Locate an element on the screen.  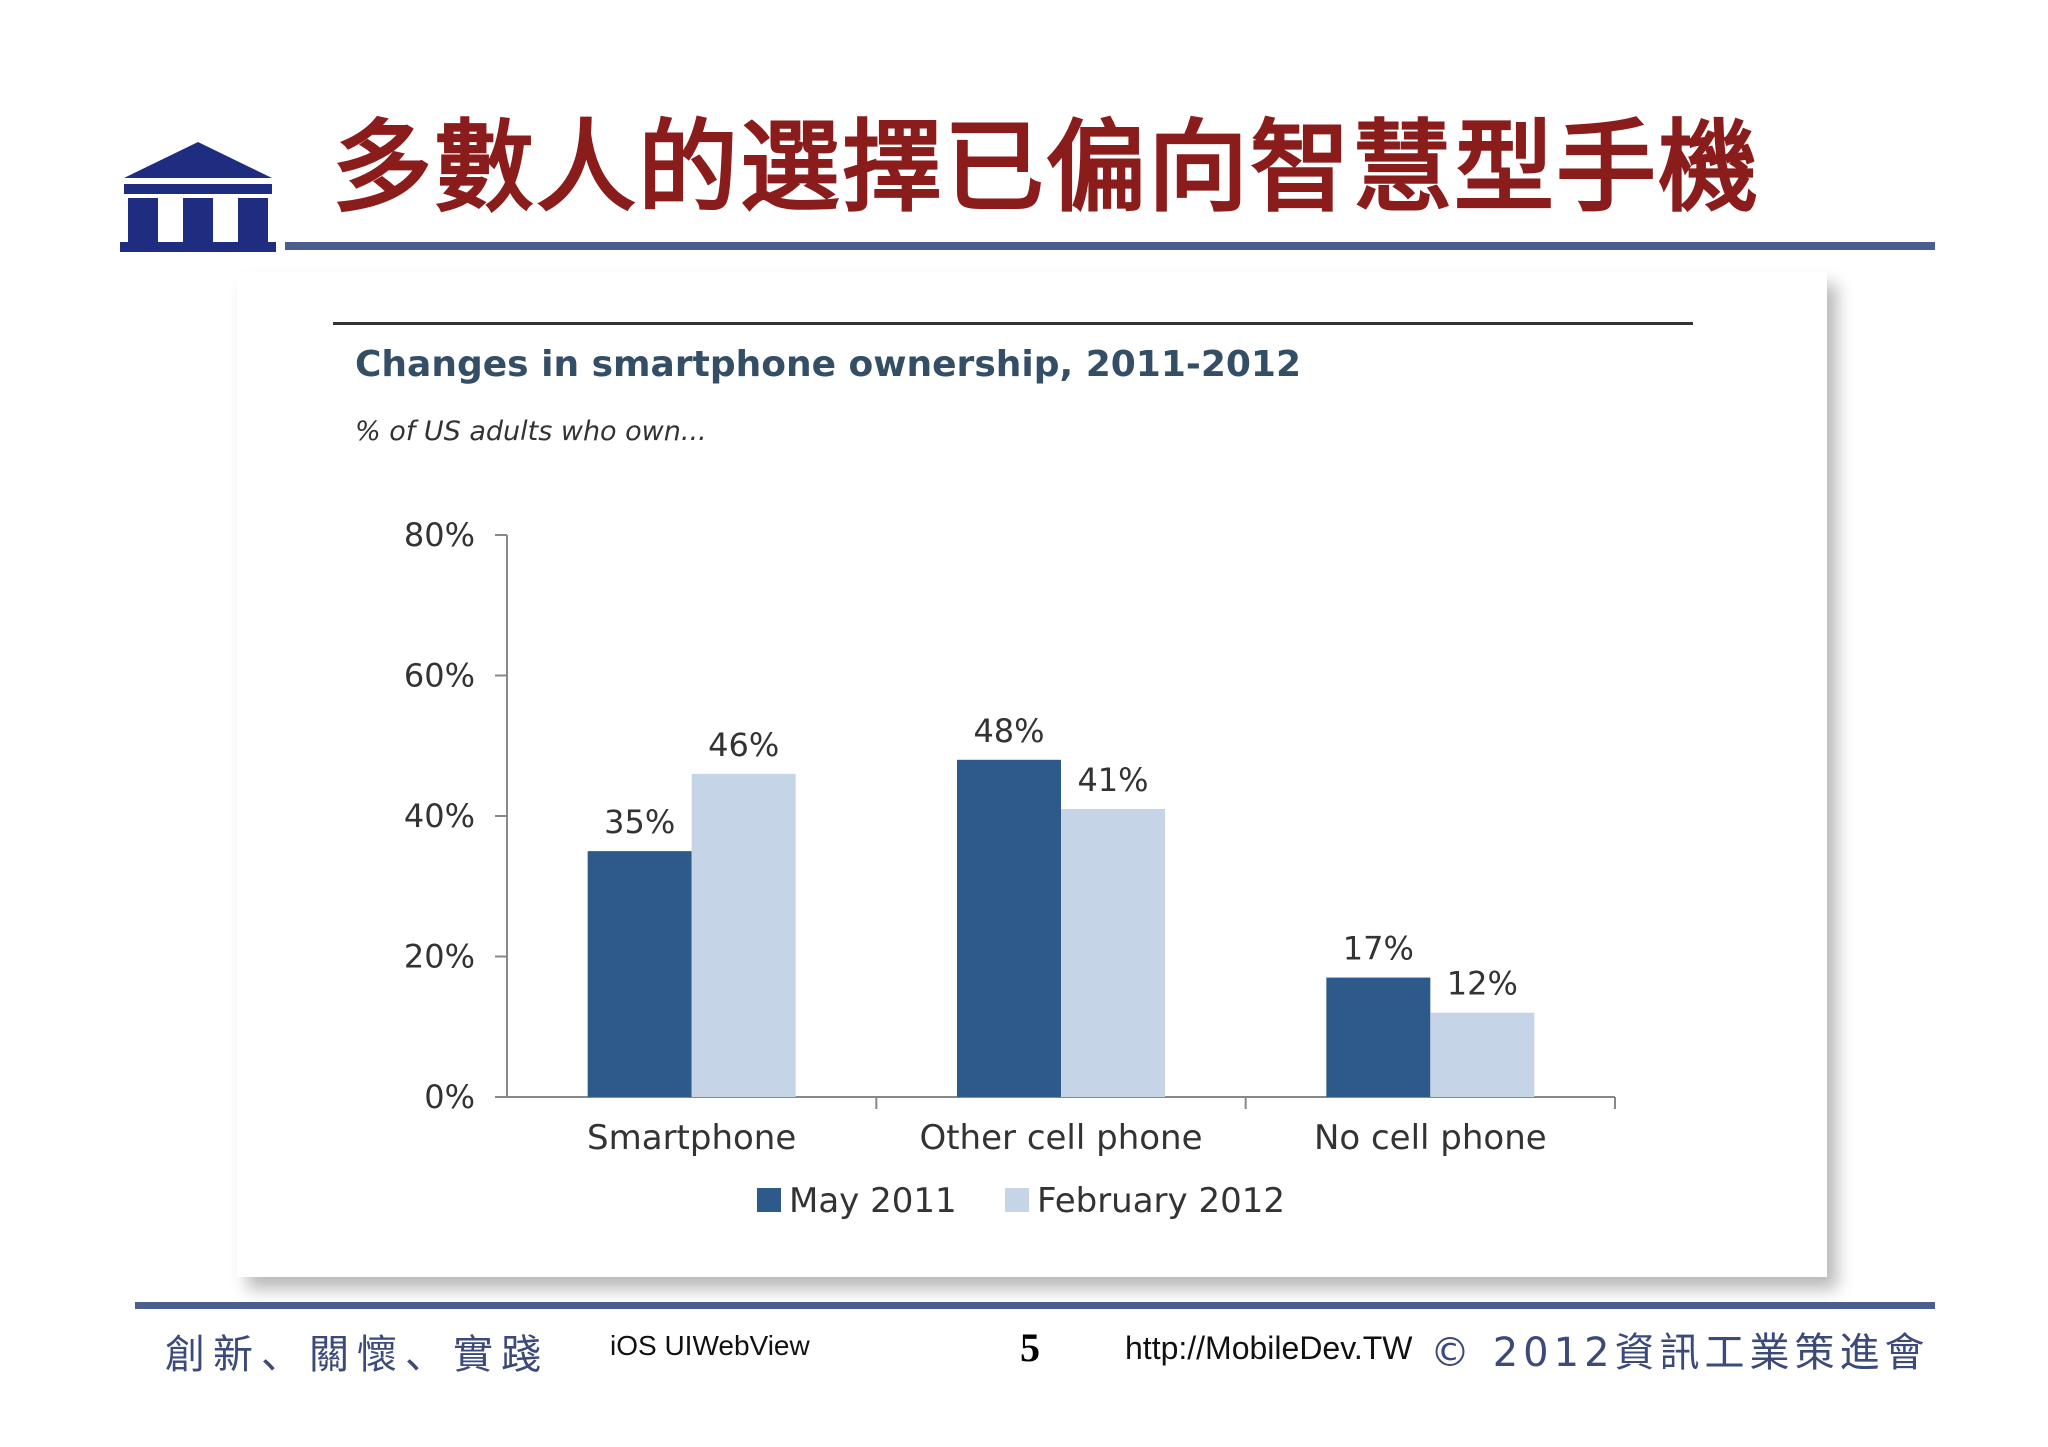
logo-base is located at coordinates (198, 247).